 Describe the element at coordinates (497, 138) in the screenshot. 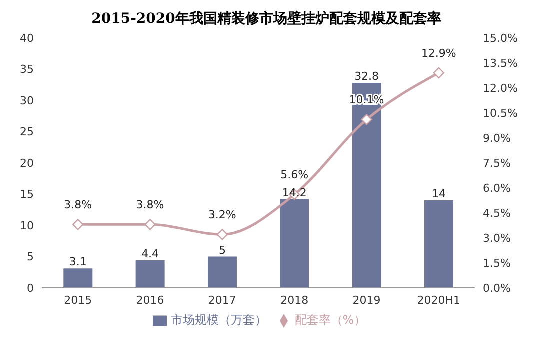

I see `y2-tick-label: 9.0%` at that location.